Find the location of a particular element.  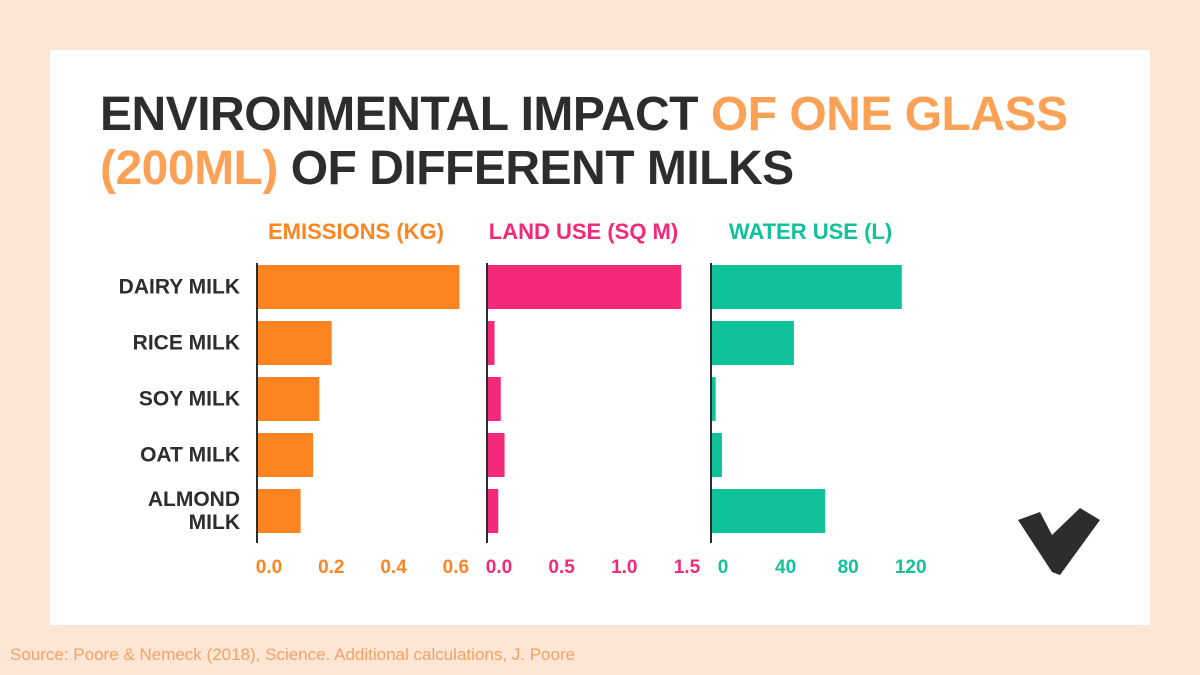

title-part: ENVIRONMENTAL IMPACT is located at coordinates (405, 114).